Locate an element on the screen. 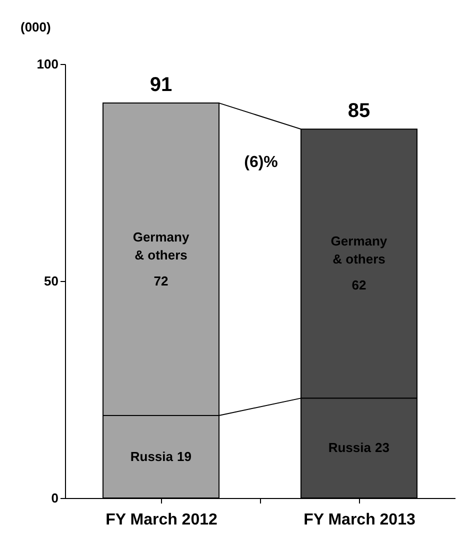  data-label: 62 is located at coordinates (359, 285).